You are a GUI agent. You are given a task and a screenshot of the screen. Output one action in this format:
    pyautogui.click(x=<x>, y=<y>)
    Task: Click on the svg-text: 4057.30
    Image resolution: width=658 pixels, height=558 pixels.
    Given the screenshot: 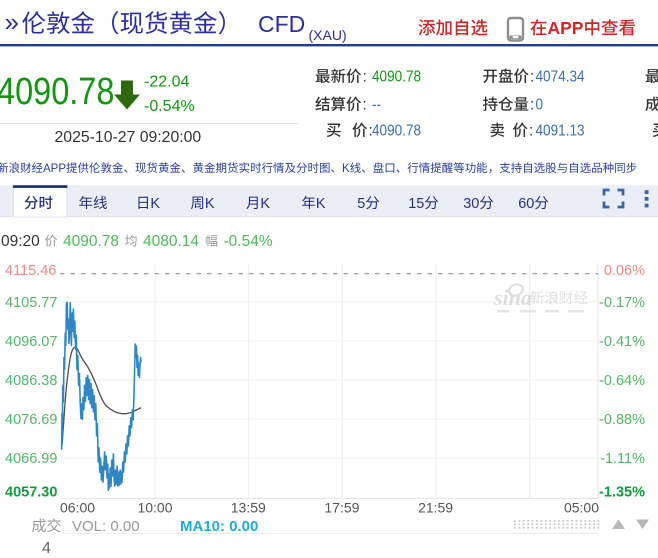 What is the action you would take?
    pyautogui.click(x=31, y=493)
    